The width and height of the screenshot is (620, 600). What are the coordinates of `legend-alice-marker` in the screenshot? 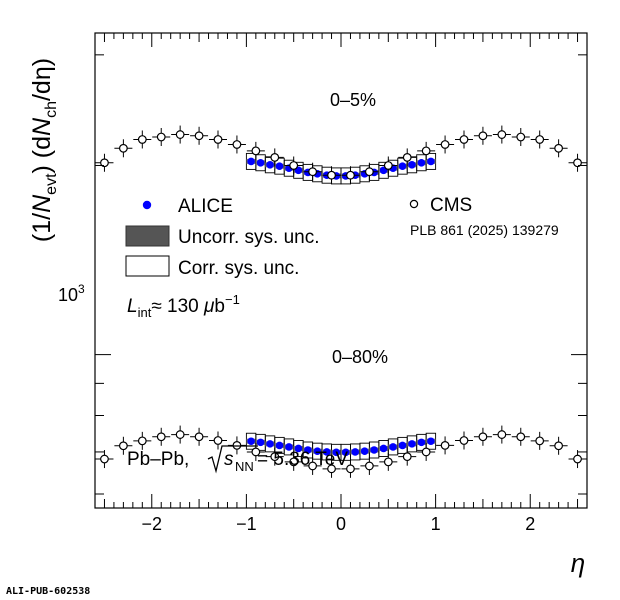 It's located at (147, 205).